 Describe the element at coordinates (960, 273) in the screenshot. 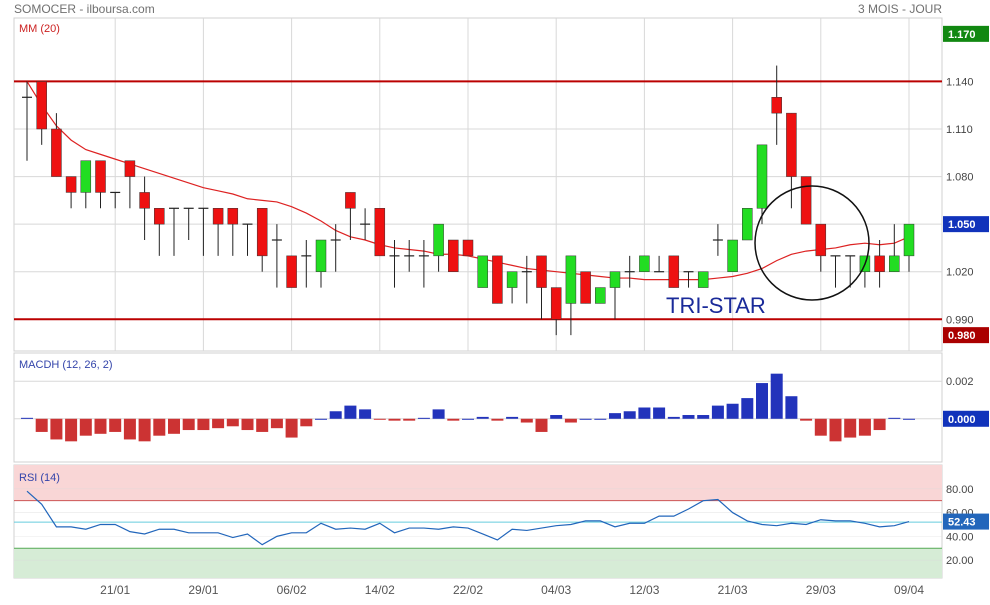

I see `price-tick-label: 1.020` at that location.